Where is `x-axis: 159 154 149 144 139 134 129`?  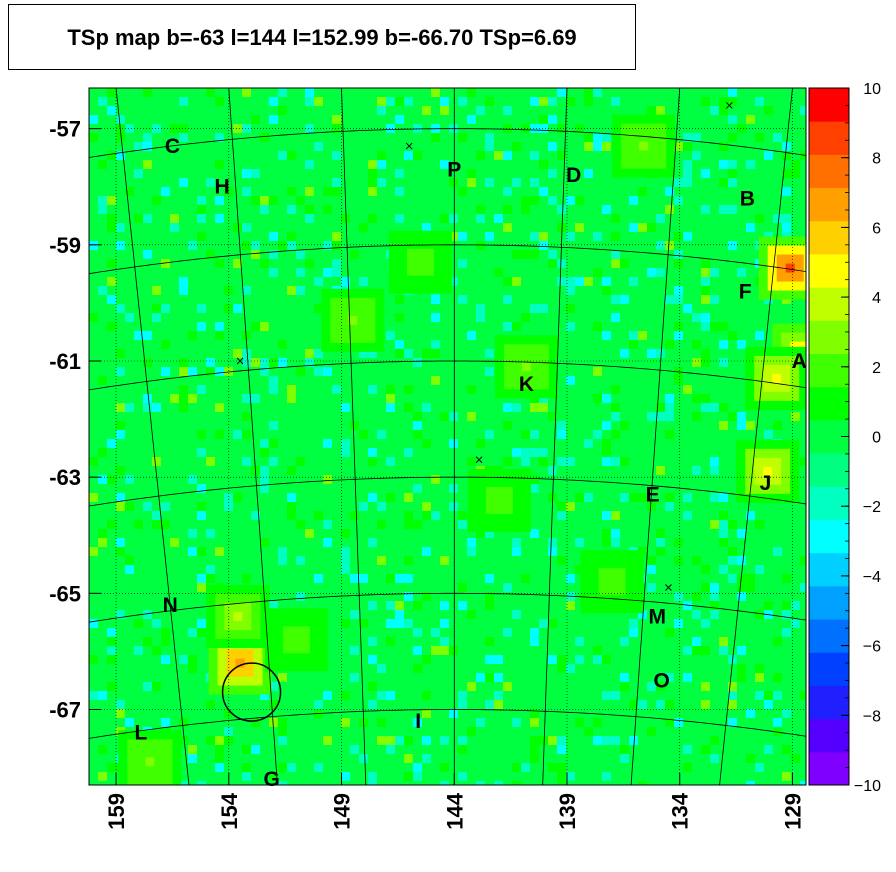 x-axis: 159 154 149 144 139 134 129 is located at coordinates (454, 801).